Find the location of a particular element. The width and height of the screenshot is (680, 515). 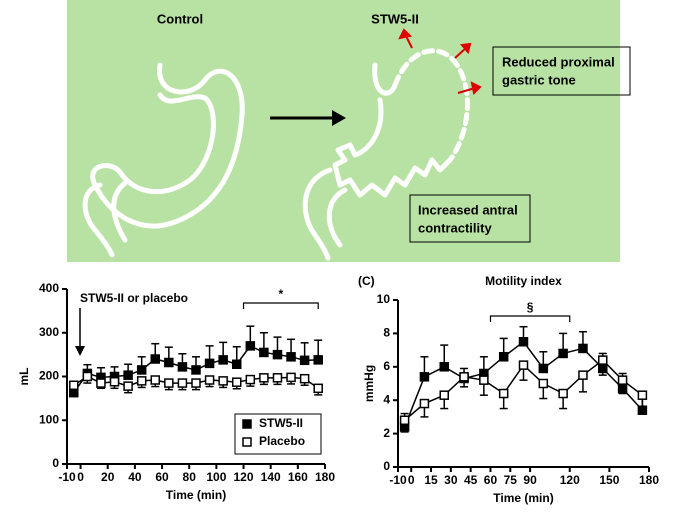

chart-title: Motility index is located at coordinates (523, 281).